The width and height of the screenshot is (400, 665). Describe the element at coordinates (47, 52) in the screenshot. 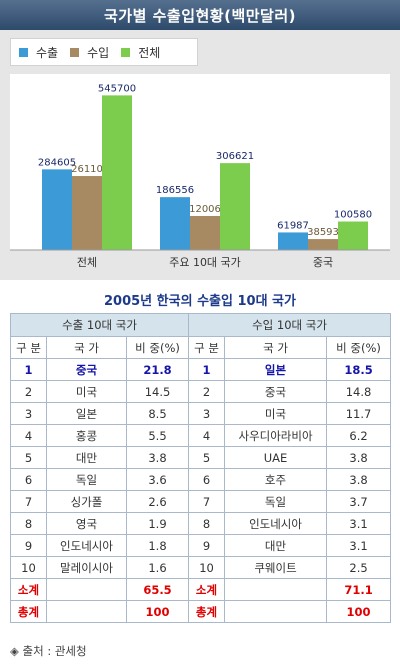

I see `legend-label-export: 수출` at that location.